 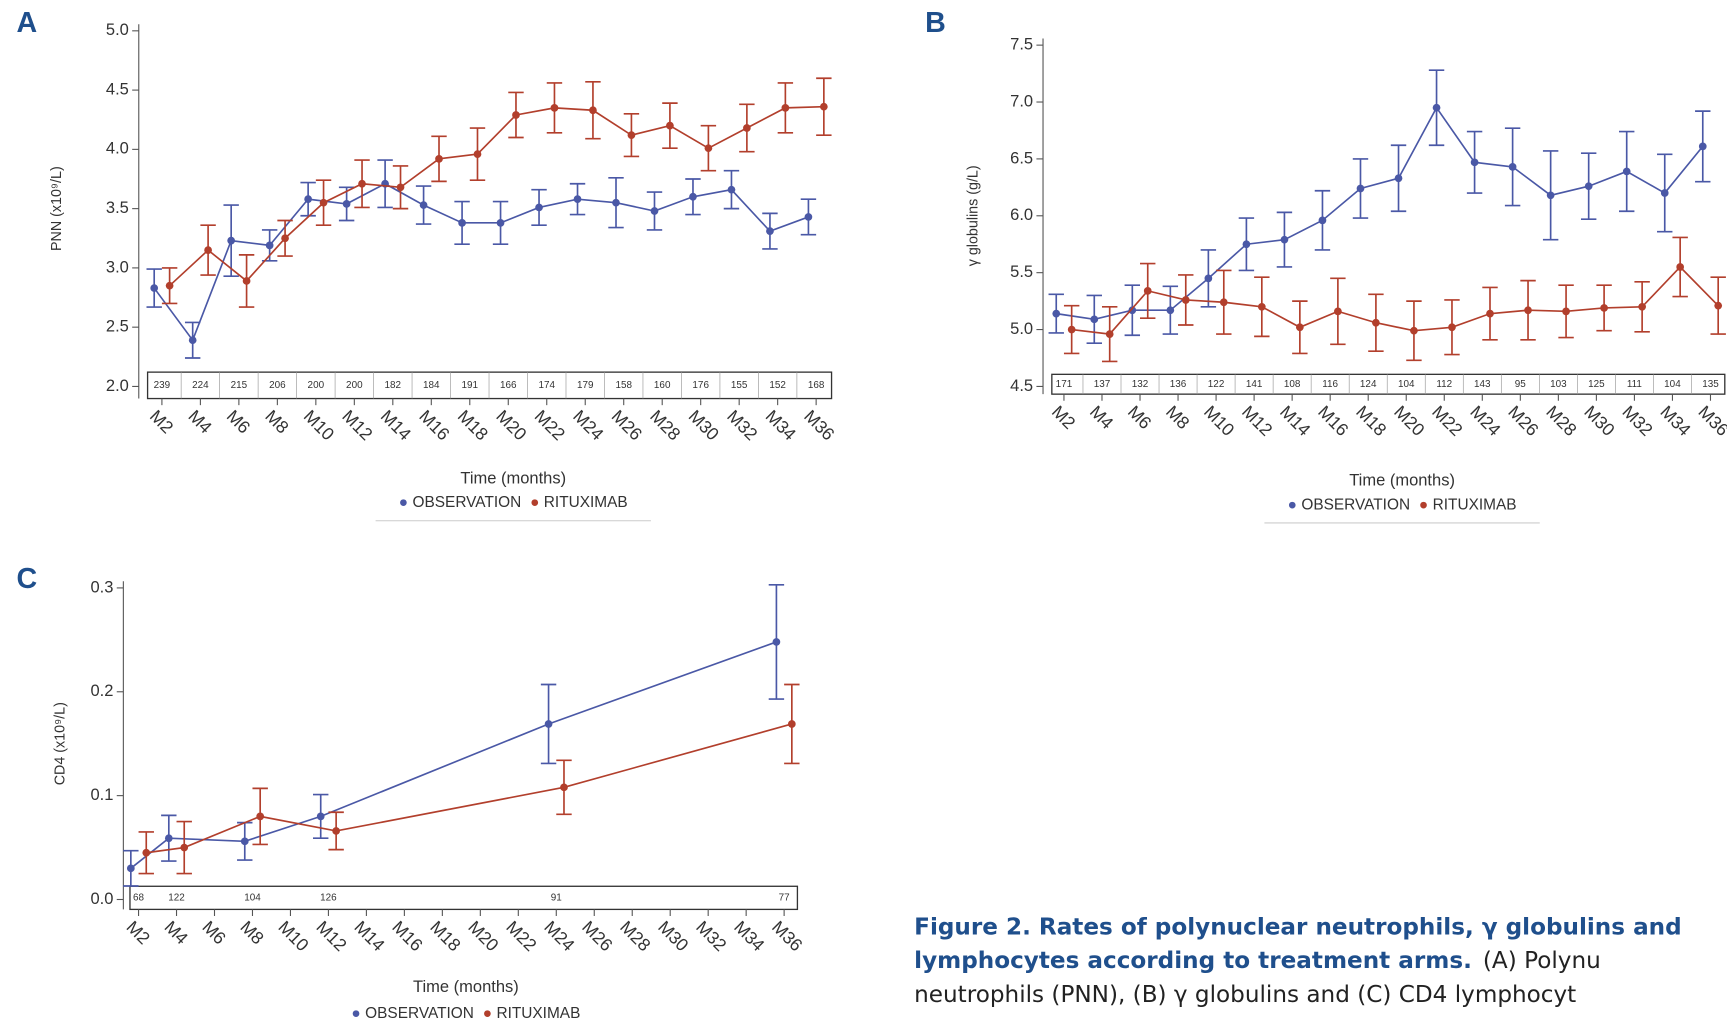 I want to click on legend-label: OBSERVATION, so click(x=419, y=1013).